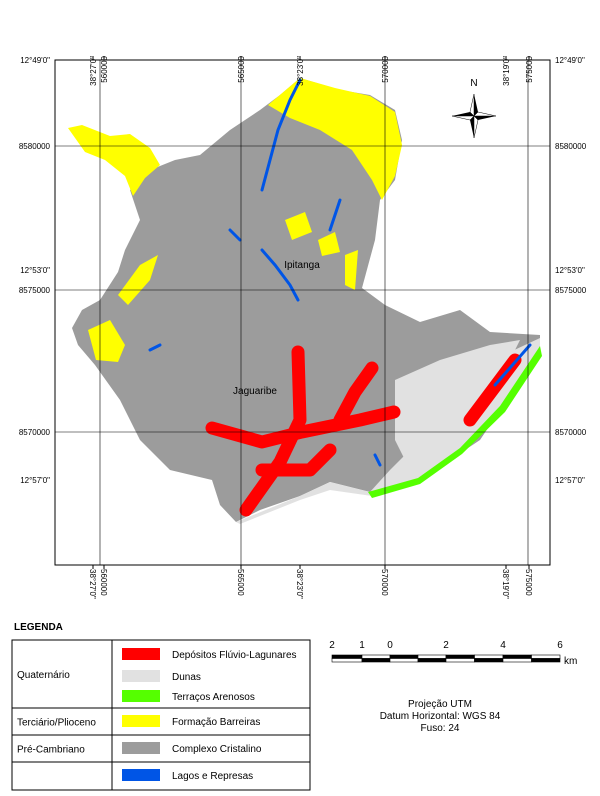 Image resolution: width=600 pixels, height=796 pixels. What do you see at coordinates (440, 716) in the screenshot?
I see `projection-line: Datum Horizontal: WGS 84` at bounding box center [440, 716].